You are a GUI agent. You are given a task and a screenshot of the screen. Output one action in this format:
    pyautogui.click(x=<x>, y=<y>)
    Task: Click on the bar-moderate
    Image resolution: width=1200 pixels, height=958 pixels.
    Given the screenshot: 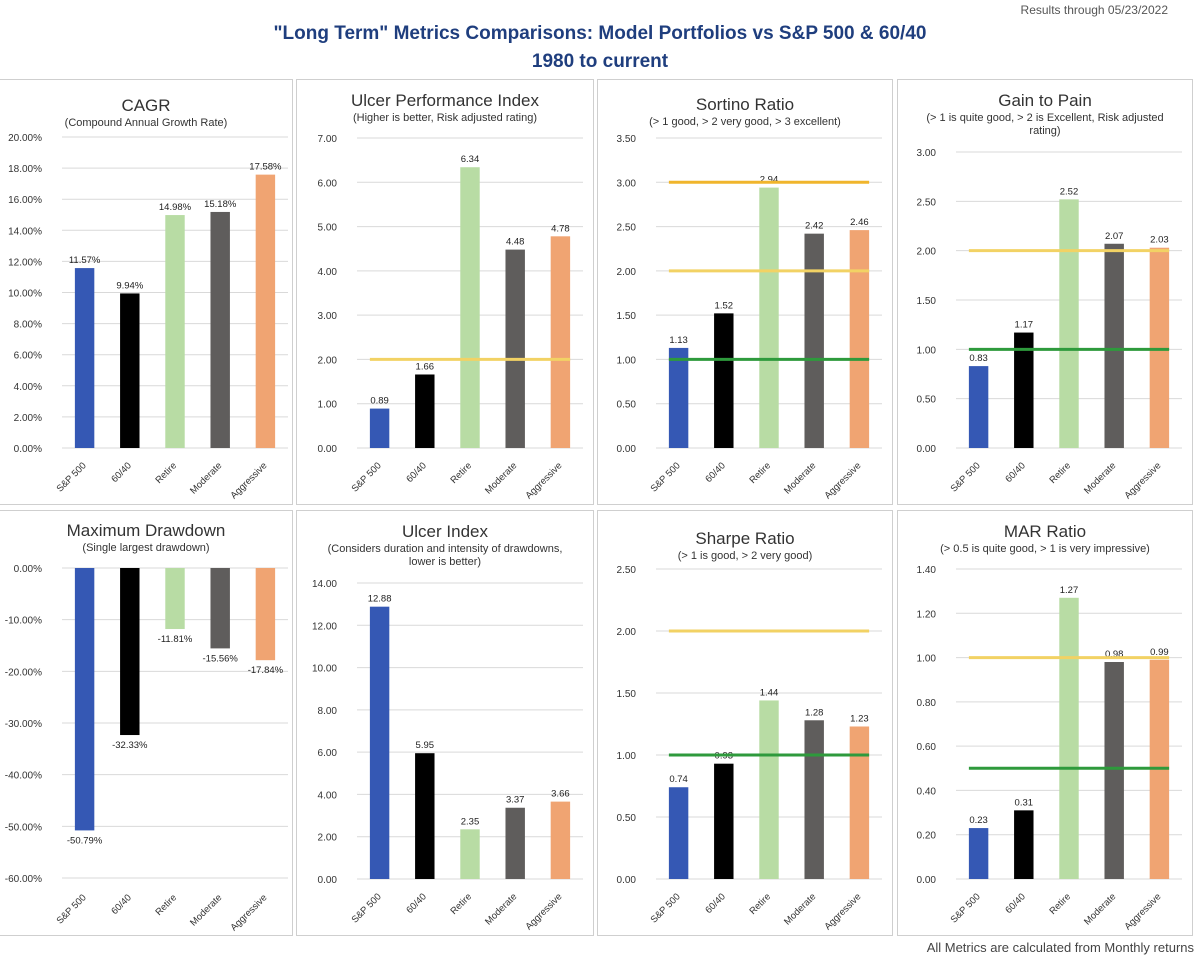 What is the action you would take?
    pyautogui.click(x=1114, y=770)
    